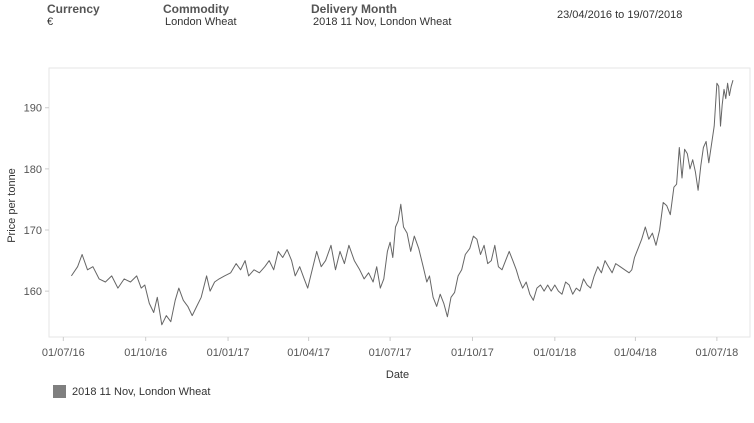 The image size is (754, 423). What do you see at coordinates (145, 353) in the screenshot?
I see `x-tick-label: 01/10/16` at bounding box center [145, 353].